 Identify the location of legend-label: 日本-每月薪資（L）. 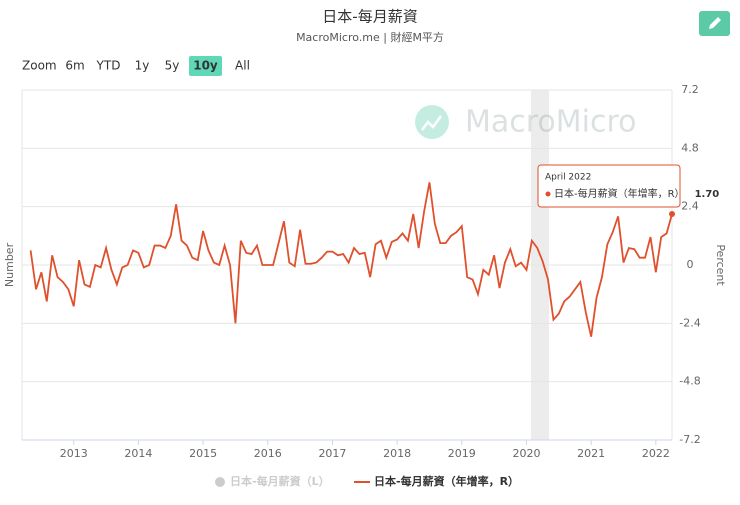
(280, 481).